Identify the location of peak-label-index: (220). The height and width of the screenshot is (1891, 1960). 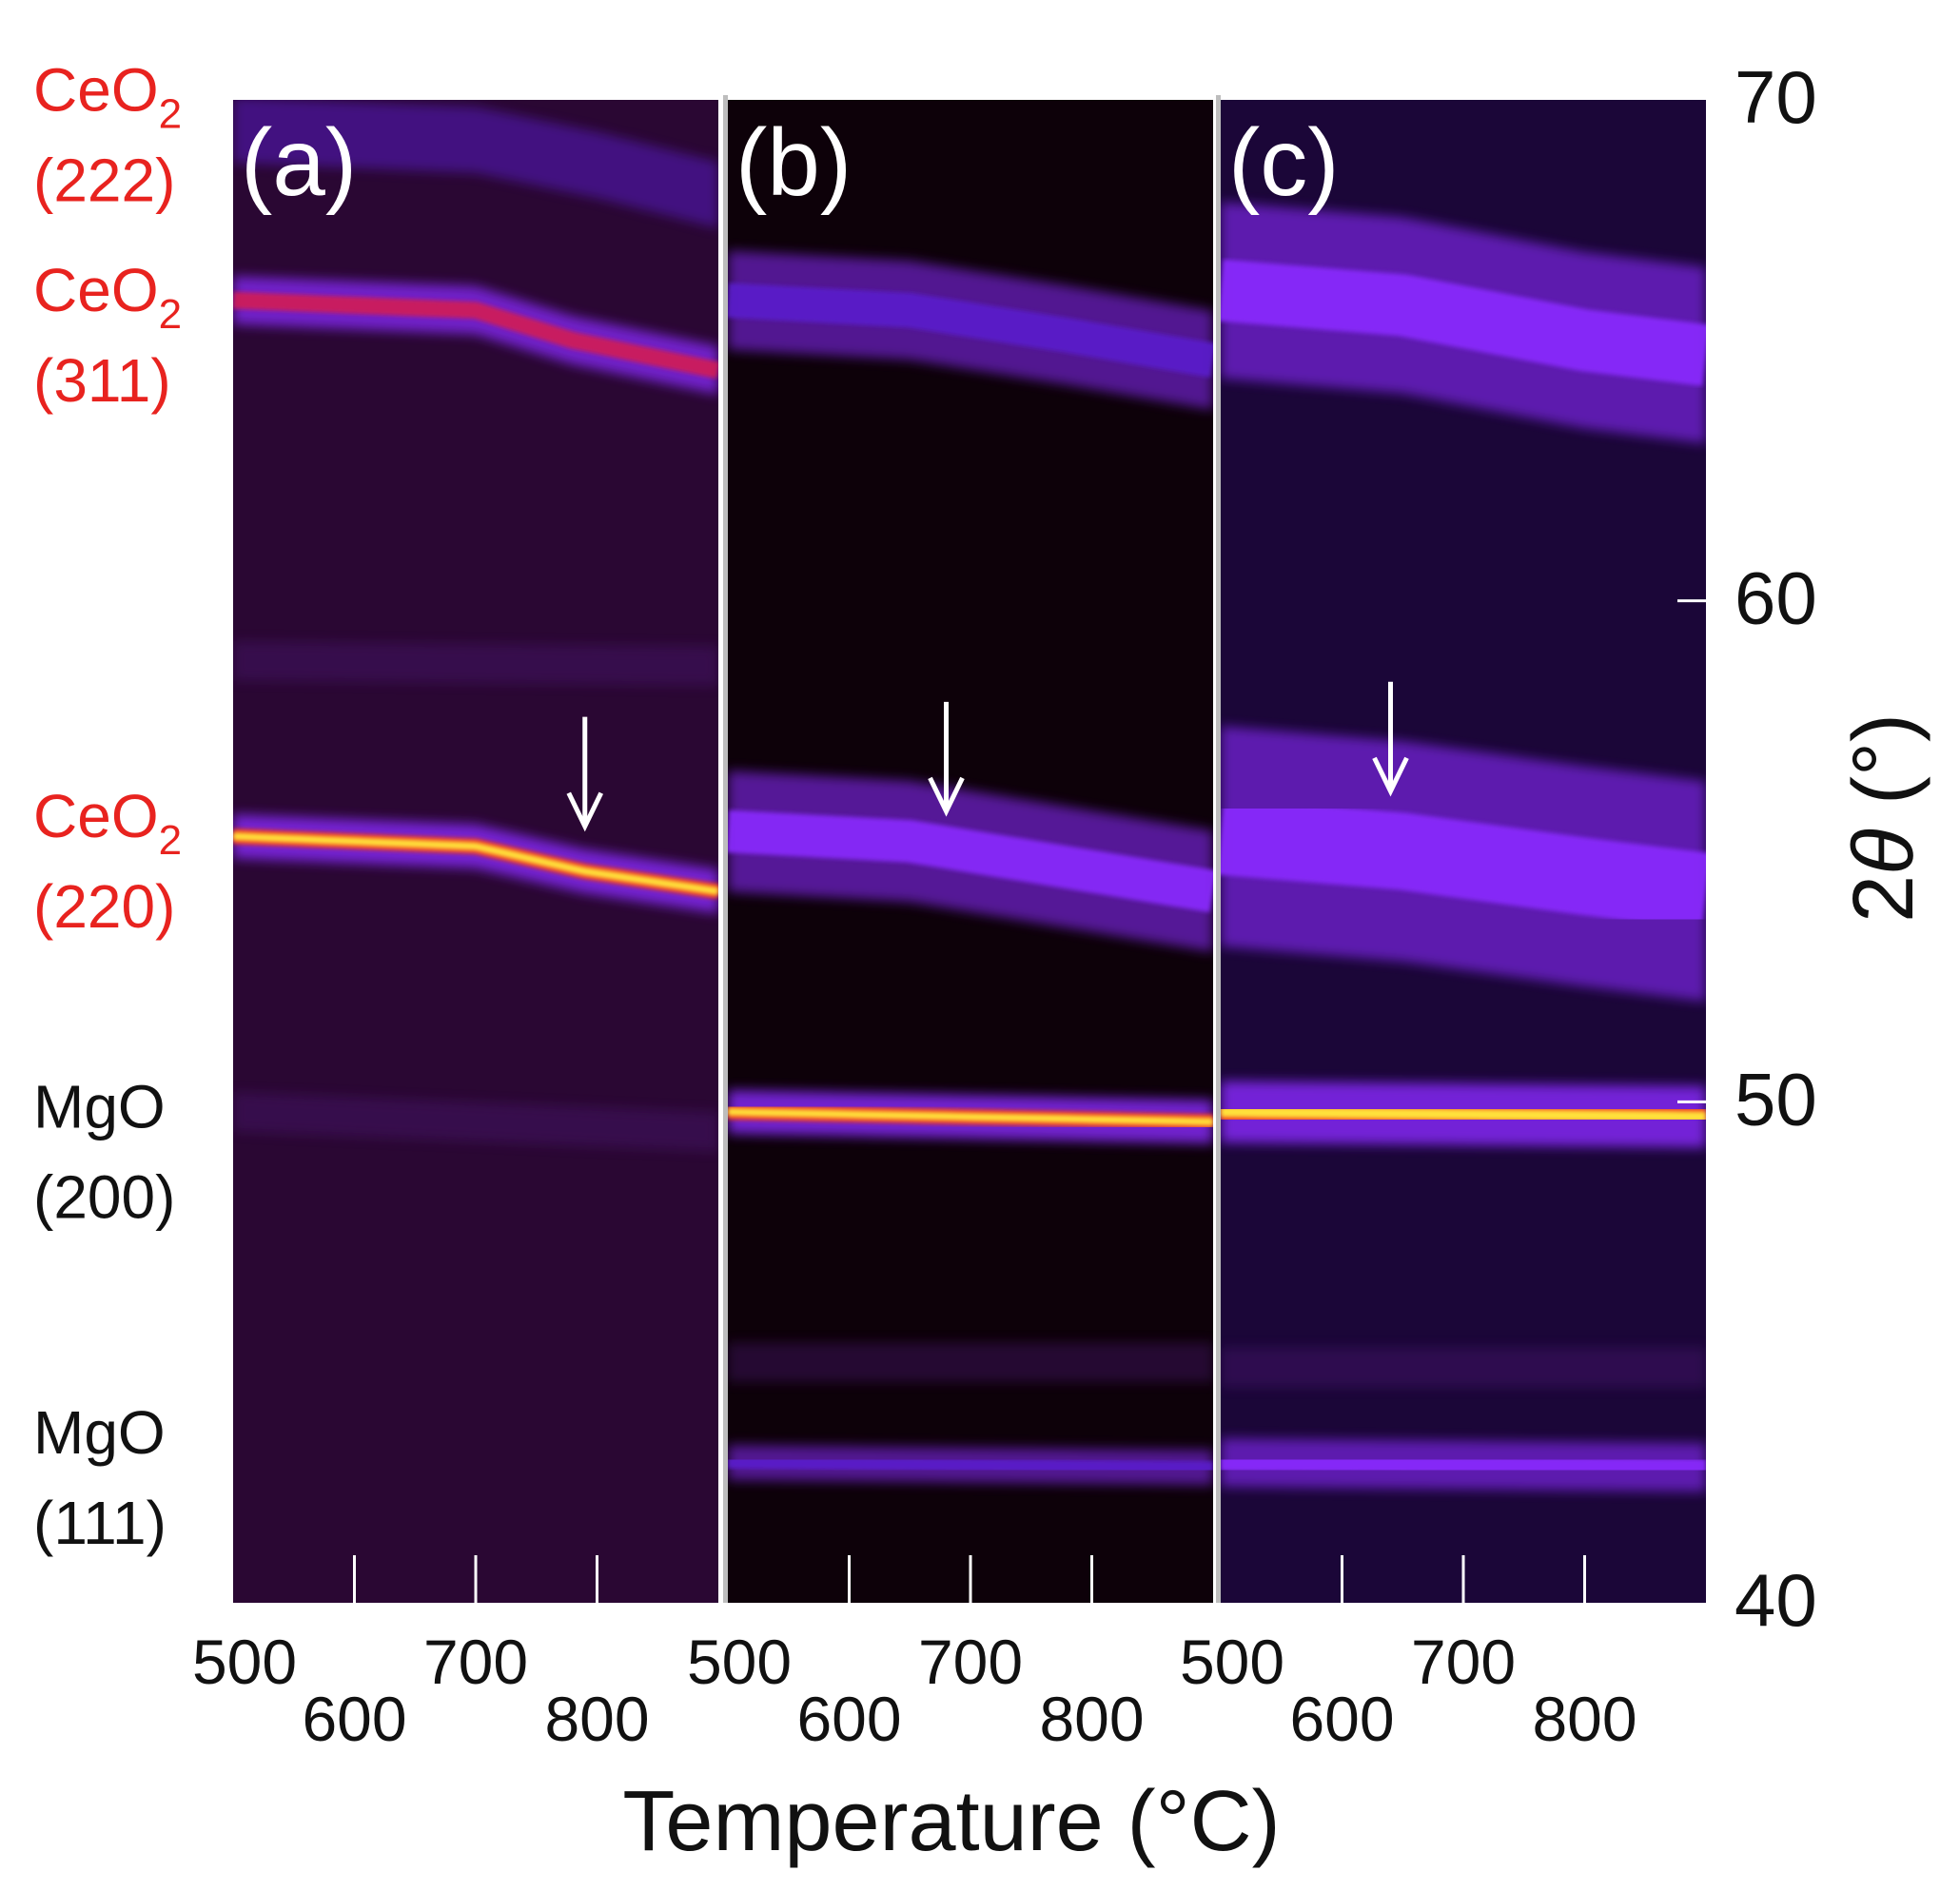
(104, 907).